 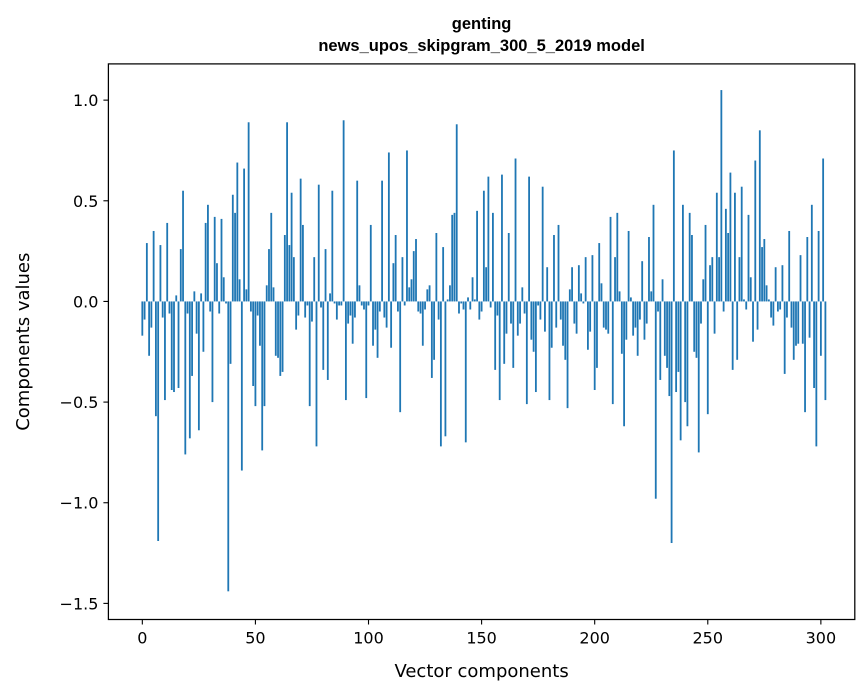 I want to click on x-tick-label: 250, so click(x=708, y=638).